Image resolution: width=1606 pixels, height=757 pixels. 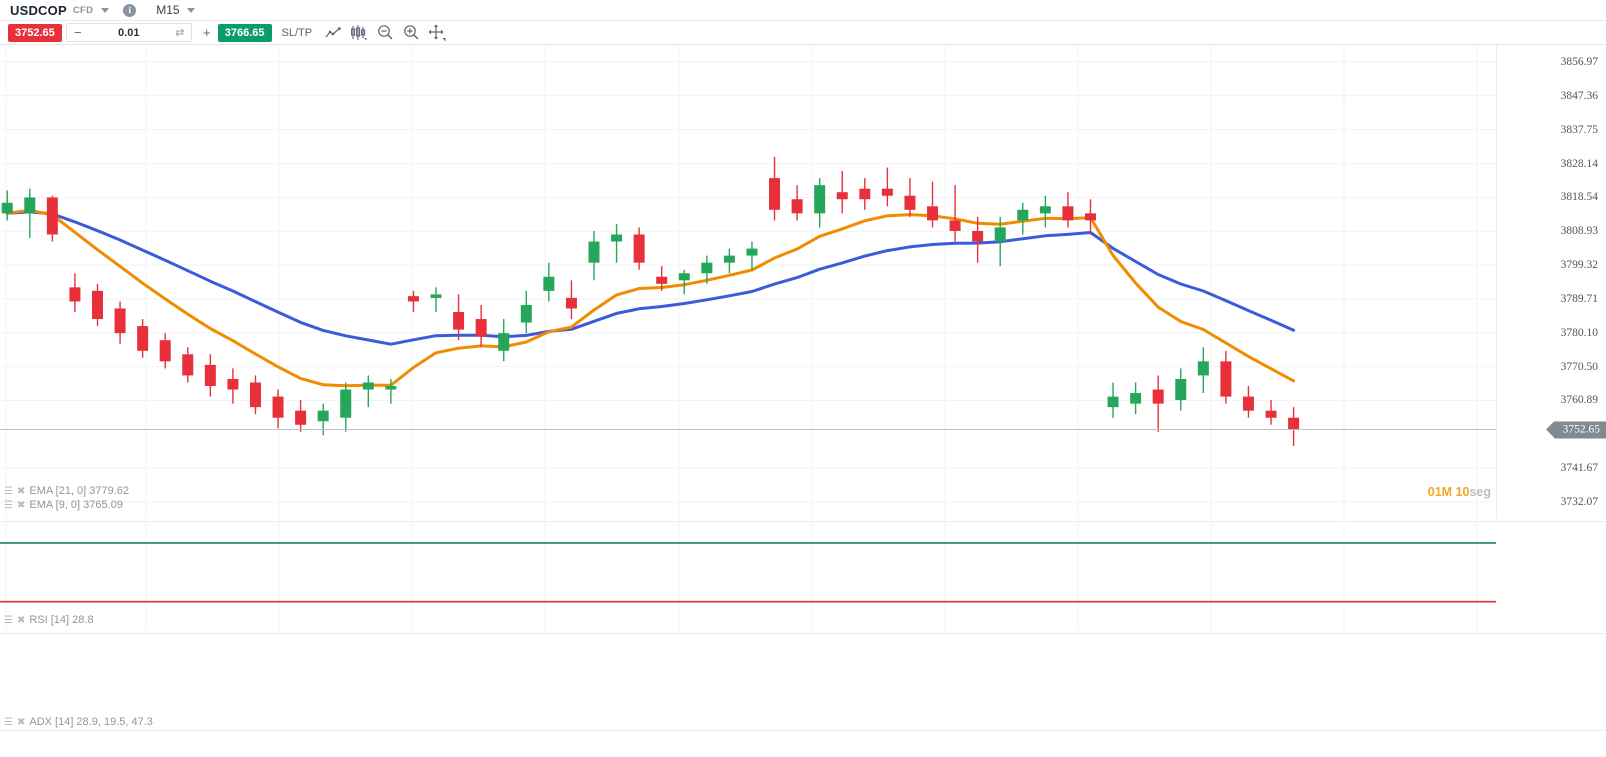 I want to click on zoom-in-icon, so click(x=411, y=33).